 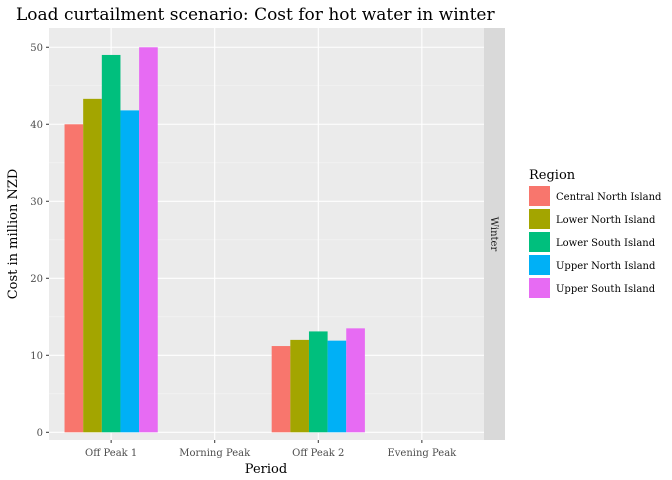 I want to click on y-tick-label: 0, so click(x=40, y=433).